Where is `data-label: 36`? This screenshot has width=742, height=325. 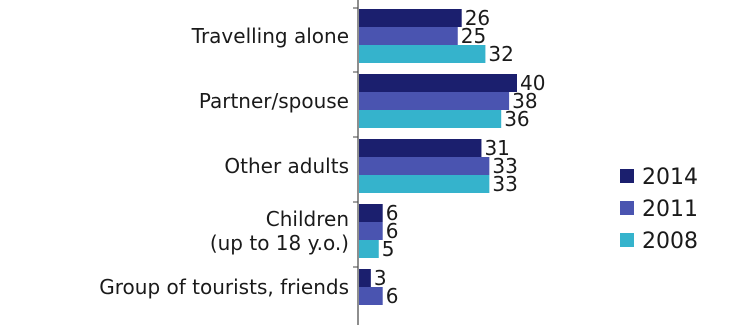 data-label: 36 is located at coordinates (516, 119).